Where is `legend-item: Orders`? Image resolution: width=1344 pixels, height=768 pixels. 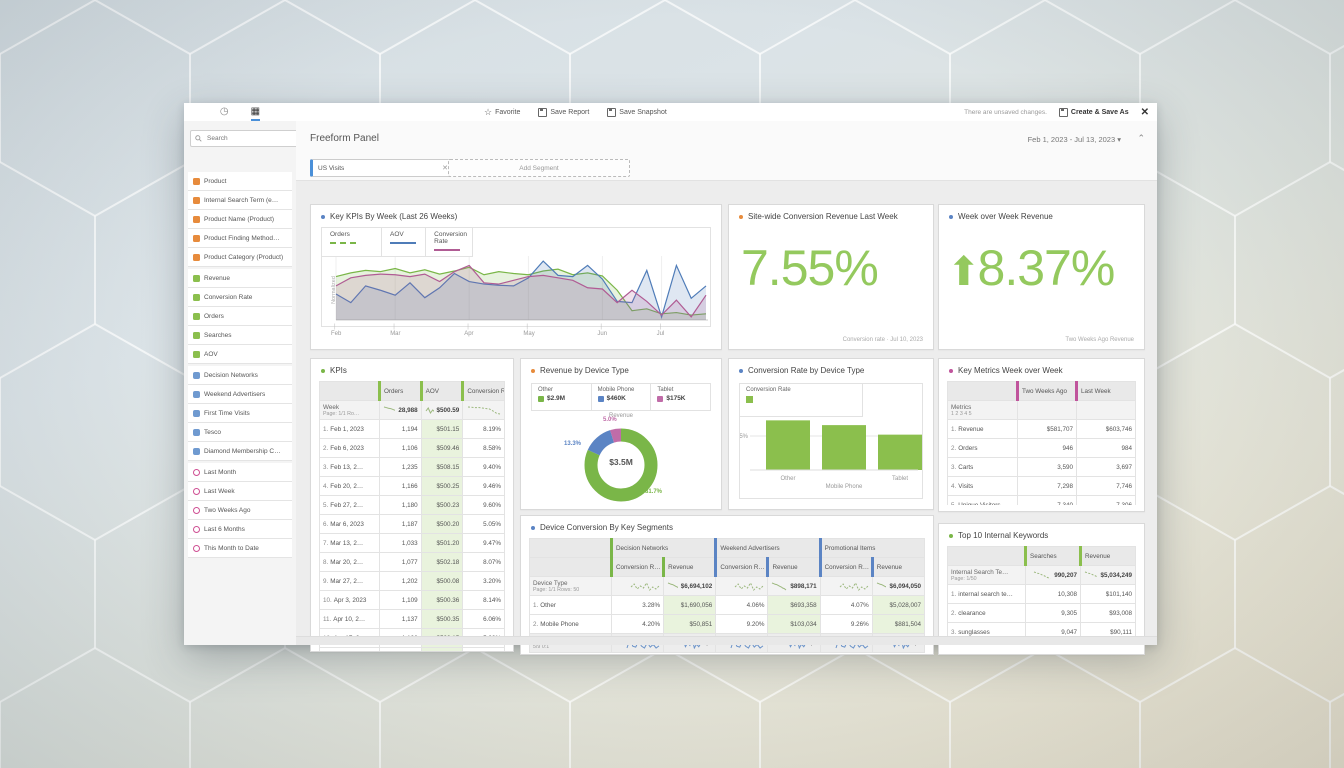 legend-item: Orders is located at coordinates (352, 242).